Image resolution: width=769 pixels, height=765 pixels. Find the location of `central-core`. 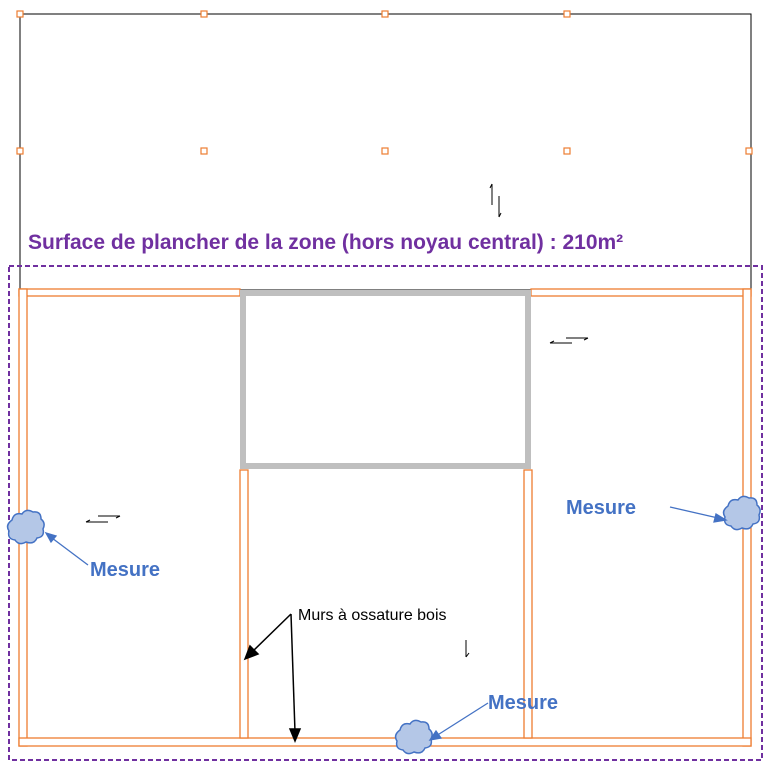

central-core is located at coordinates (385, 379).